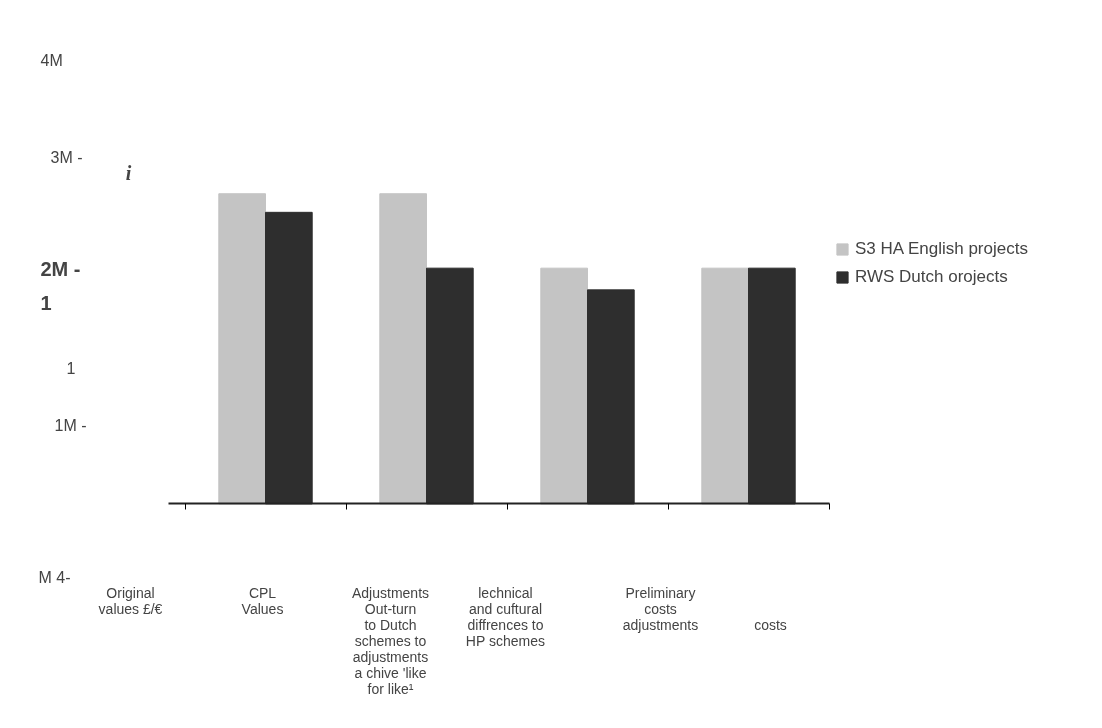 The height and width of the screenshot is (728, 1102). What do you see at coordinates (770, 624) in the screenshot?
I see `text: costs` at bounding box center [770, 624].